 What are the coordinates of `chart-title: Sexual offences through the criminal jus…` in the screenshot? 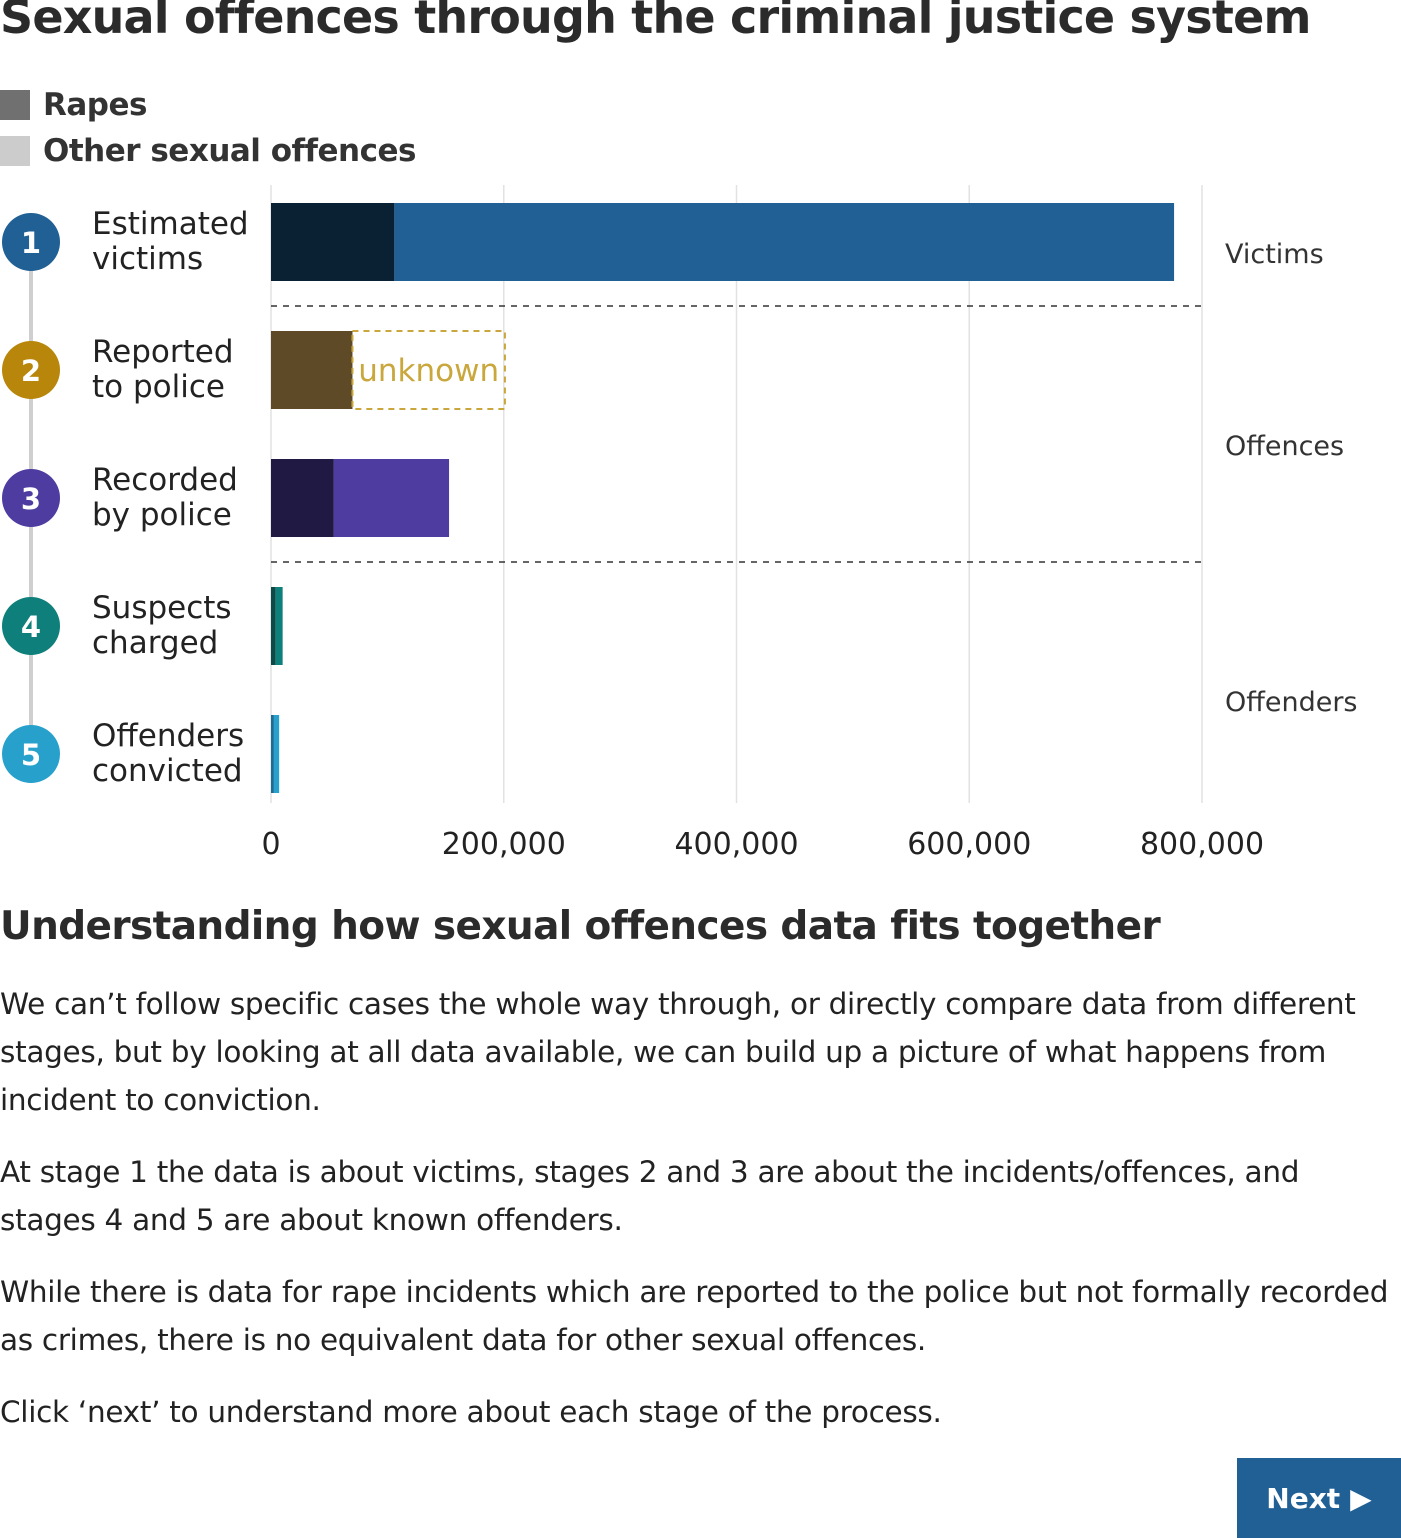 It's located at (655, 22).